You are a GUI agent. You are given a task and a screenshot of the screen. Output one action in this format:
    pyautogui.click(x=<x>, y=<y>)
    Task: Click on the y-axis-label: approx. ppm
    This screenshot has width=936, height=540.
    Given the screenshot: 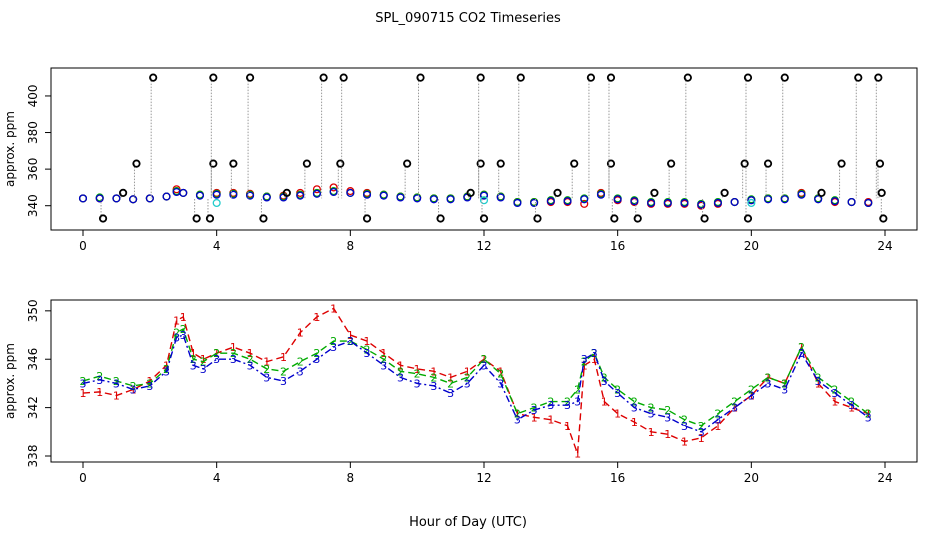 What is the action you would take?
    pyautogui.click(x=10, y=381)
    